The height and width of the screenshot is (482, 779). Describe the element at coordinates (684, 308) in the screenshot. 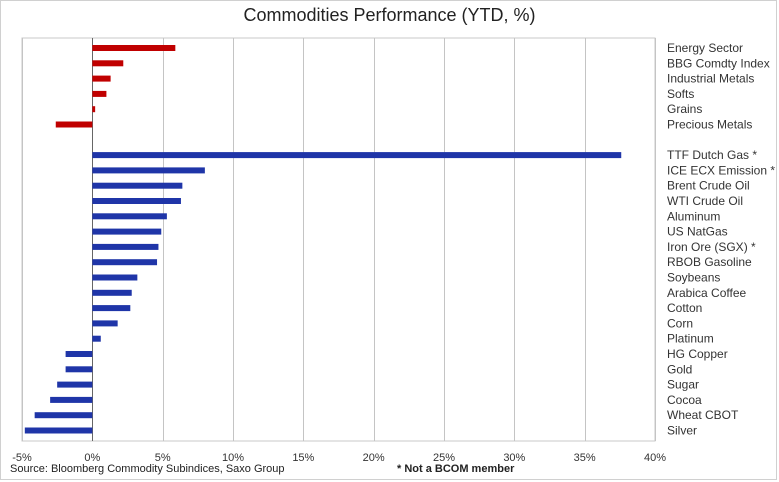

I see `category-label: Cotton` at that location.